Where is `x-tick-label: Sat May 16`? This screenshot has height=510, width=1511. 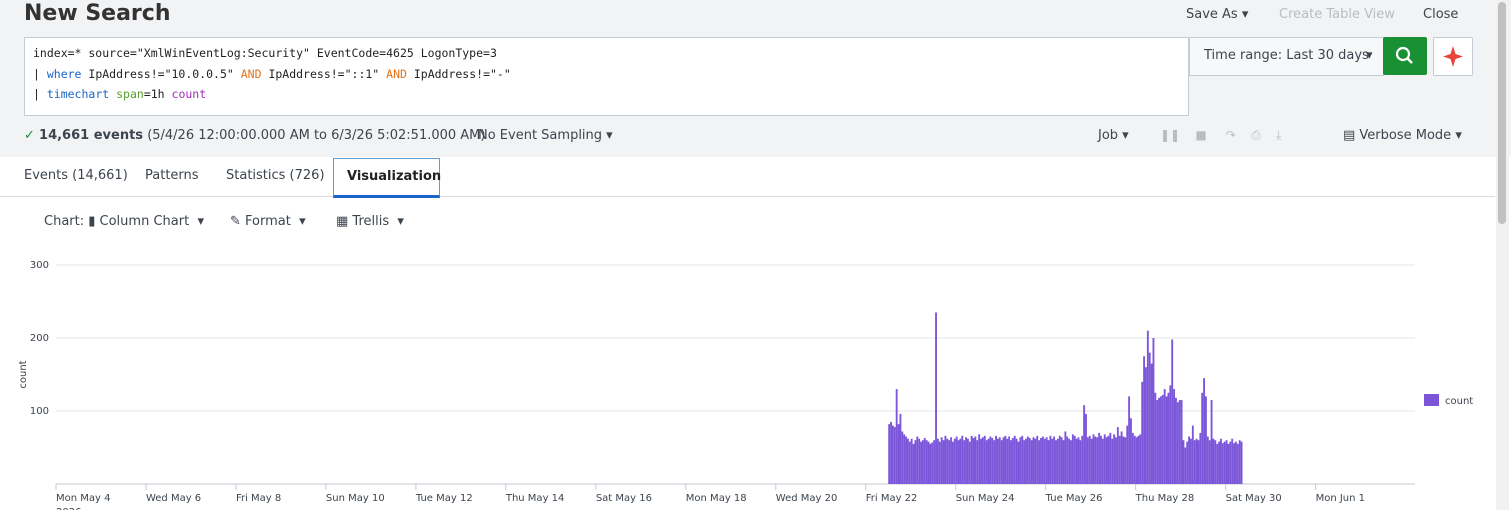
x-tick-label: Sat May 16 is located at coordinates (624, 498).